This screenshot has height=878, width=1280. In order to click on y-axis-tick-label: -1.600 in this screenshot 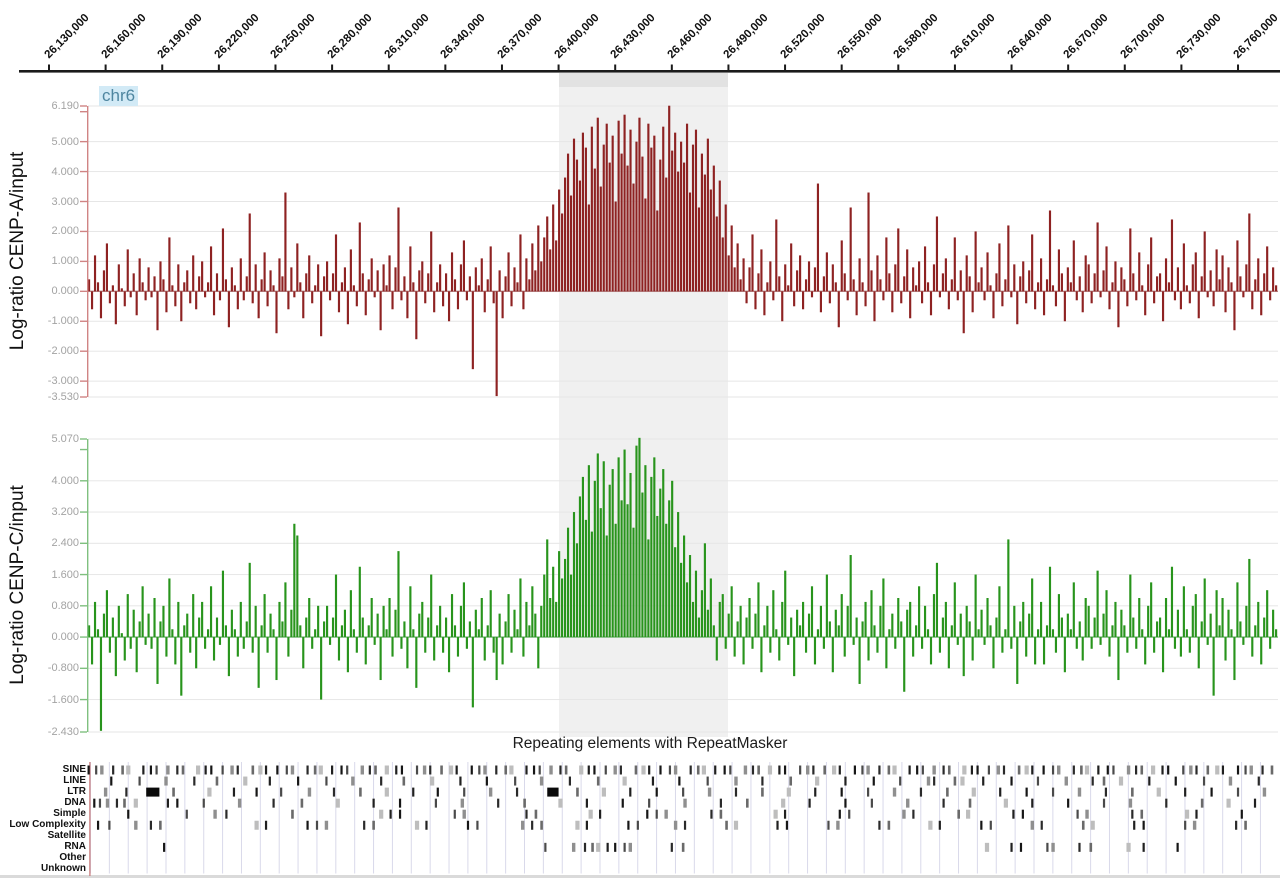, I will do `click(63, 699)`.